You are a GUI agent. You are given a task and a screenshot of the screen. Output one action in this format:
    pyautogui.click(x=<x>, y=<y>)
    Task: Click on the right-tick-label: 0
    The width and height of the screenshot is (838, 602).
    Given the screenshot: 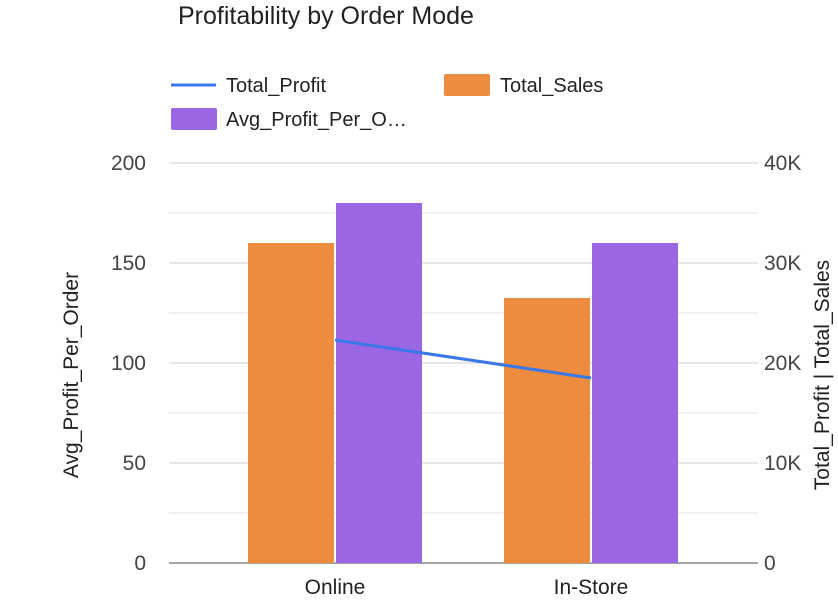 What is the action you would take?
    pyautogui.click(x=770, y=563)
    